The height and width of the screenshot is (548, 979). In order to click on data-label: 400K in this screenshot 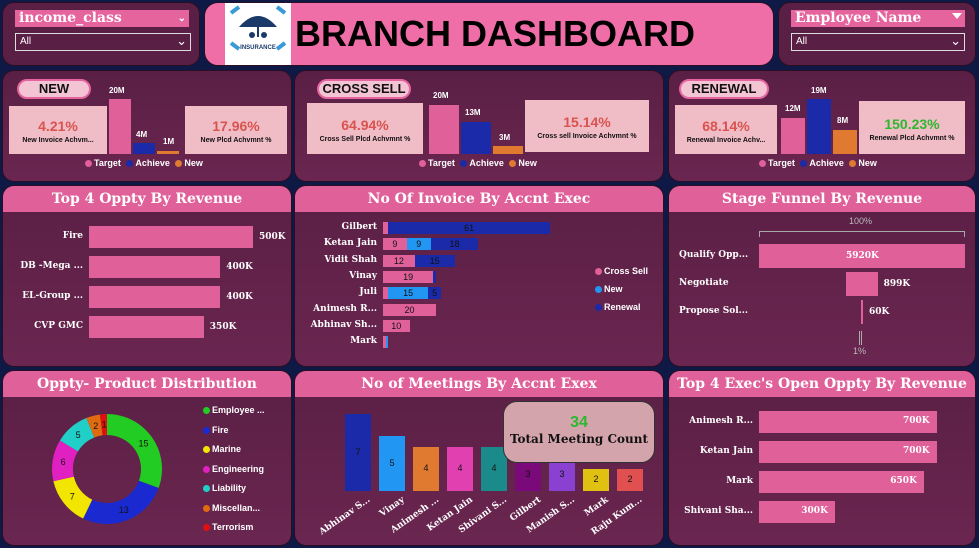, I will do `click(239, 297)`.